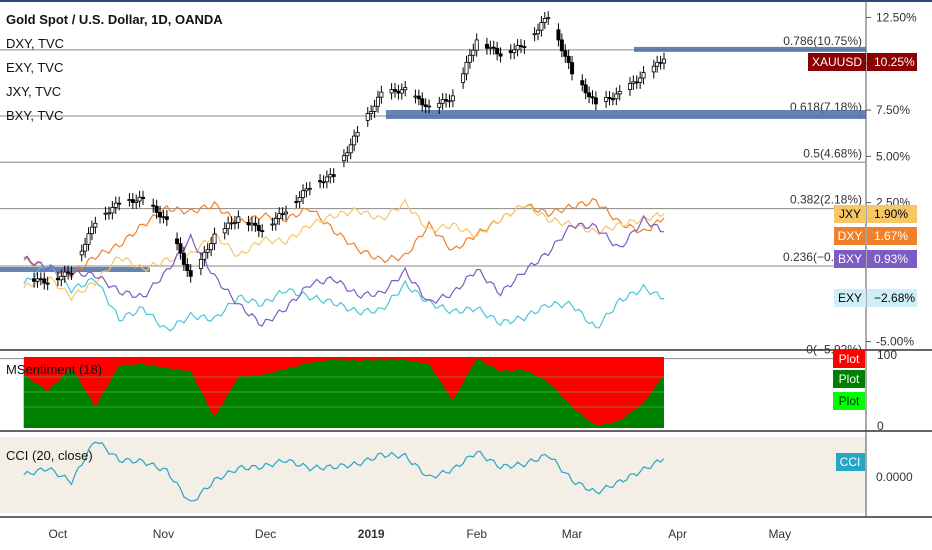  I want to click on tag-dxy-value: 1.67%, so click(891, 236).